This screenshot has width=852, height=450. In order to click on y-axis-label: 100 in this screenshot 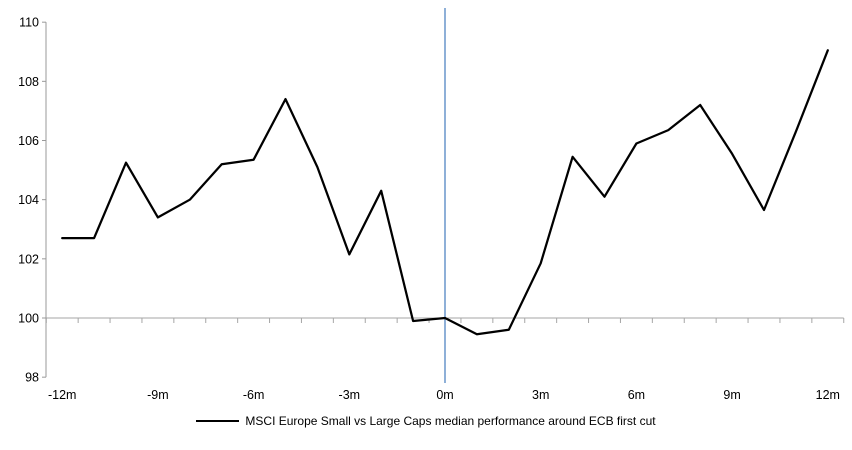, I will do `click(28, 319)`.